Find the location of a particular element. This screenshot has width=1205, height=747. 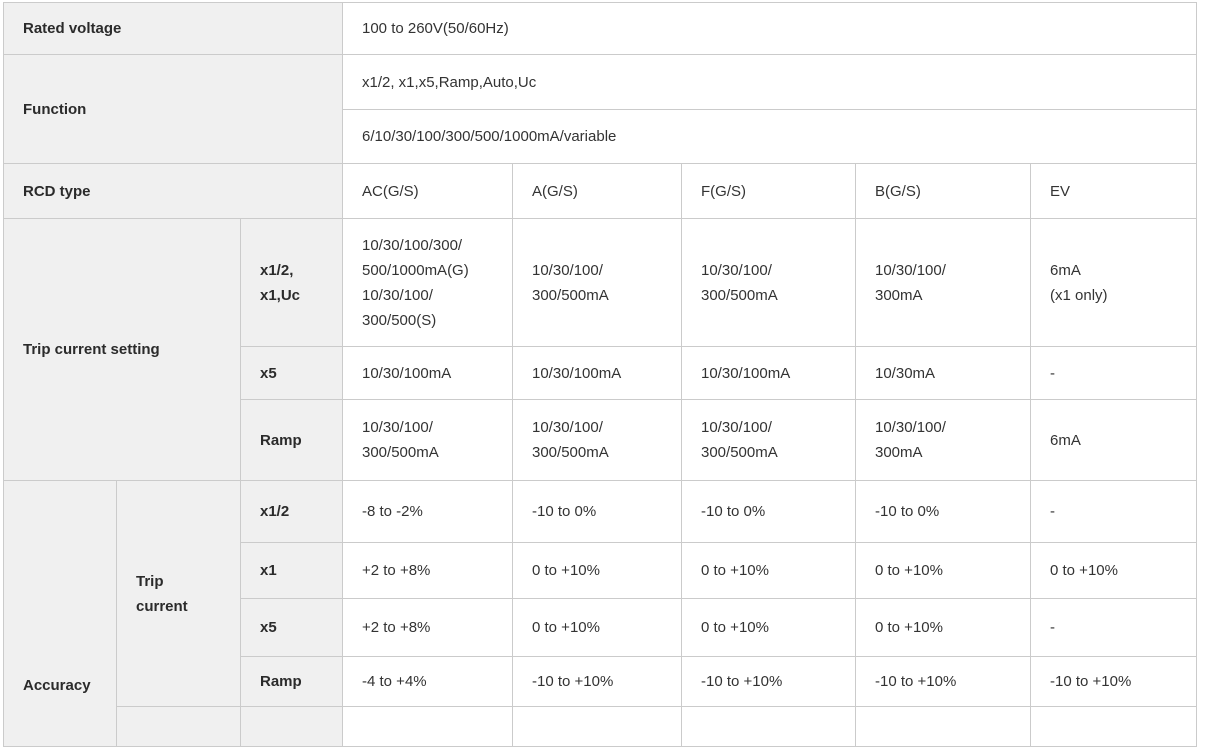

setting-x5-f: 10/30/100mA is located at coordinates (769, 373).